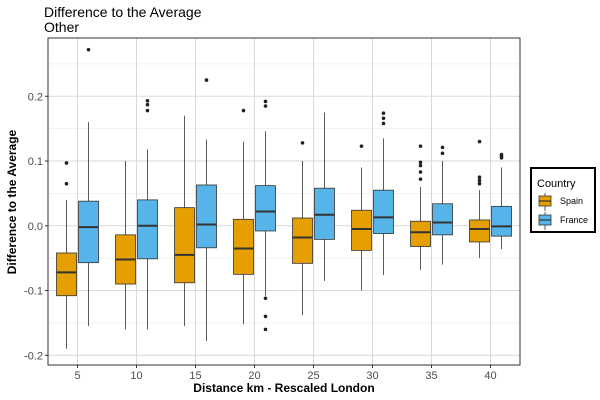 This screenshot has height=400, width=600. What do you see at coordinates (33, 356) in the screenshot?
I see `y-tick-label: -0.2` at bounding box center [33, 356].